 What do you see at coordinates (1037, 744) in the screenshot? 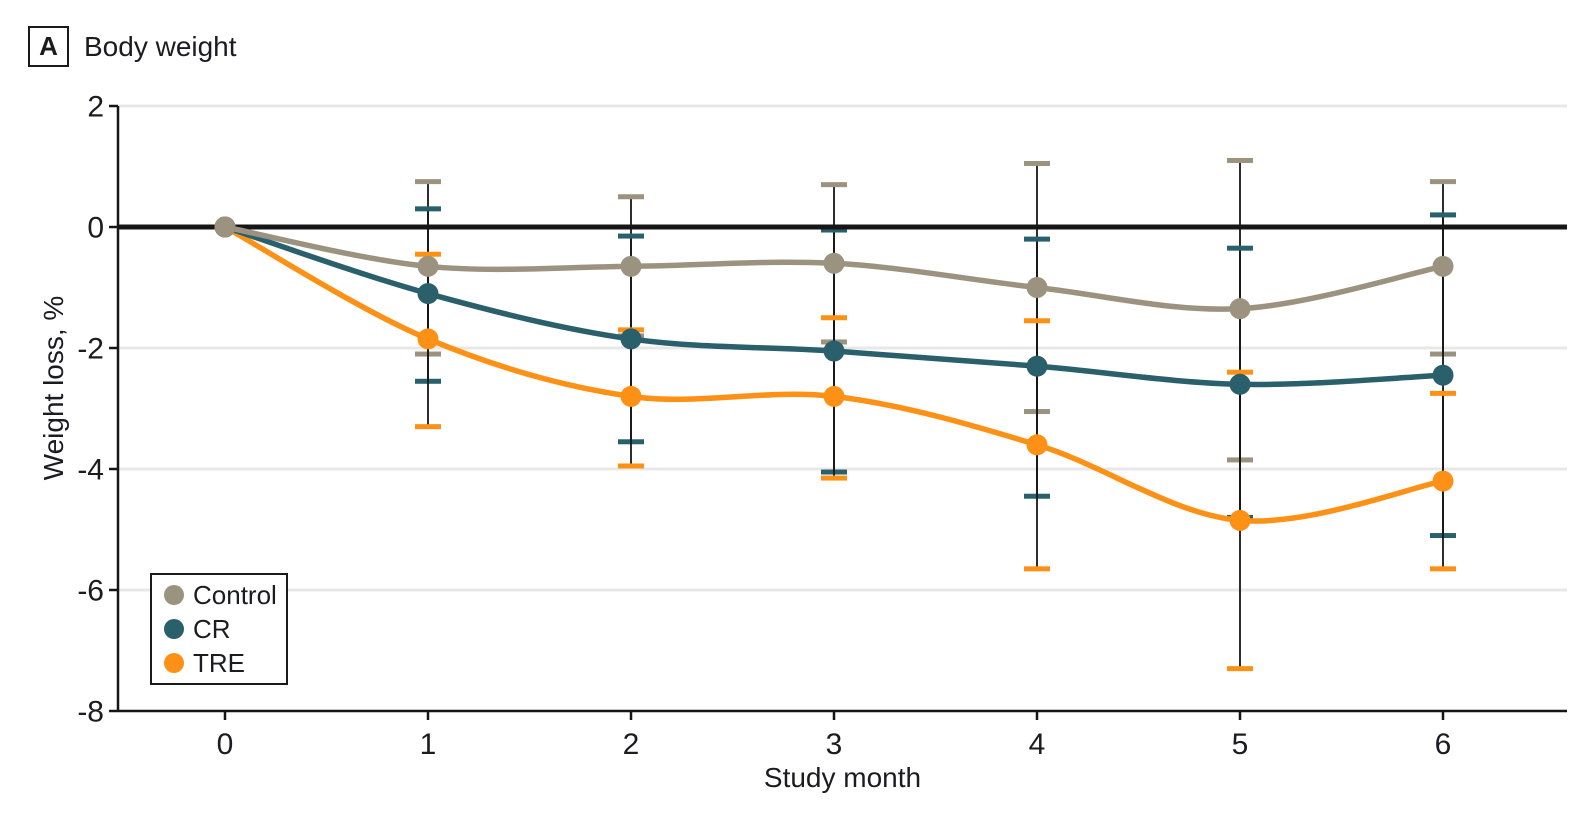
I see `x-tick-label-4: 4` at bounding box center [1037, 744].